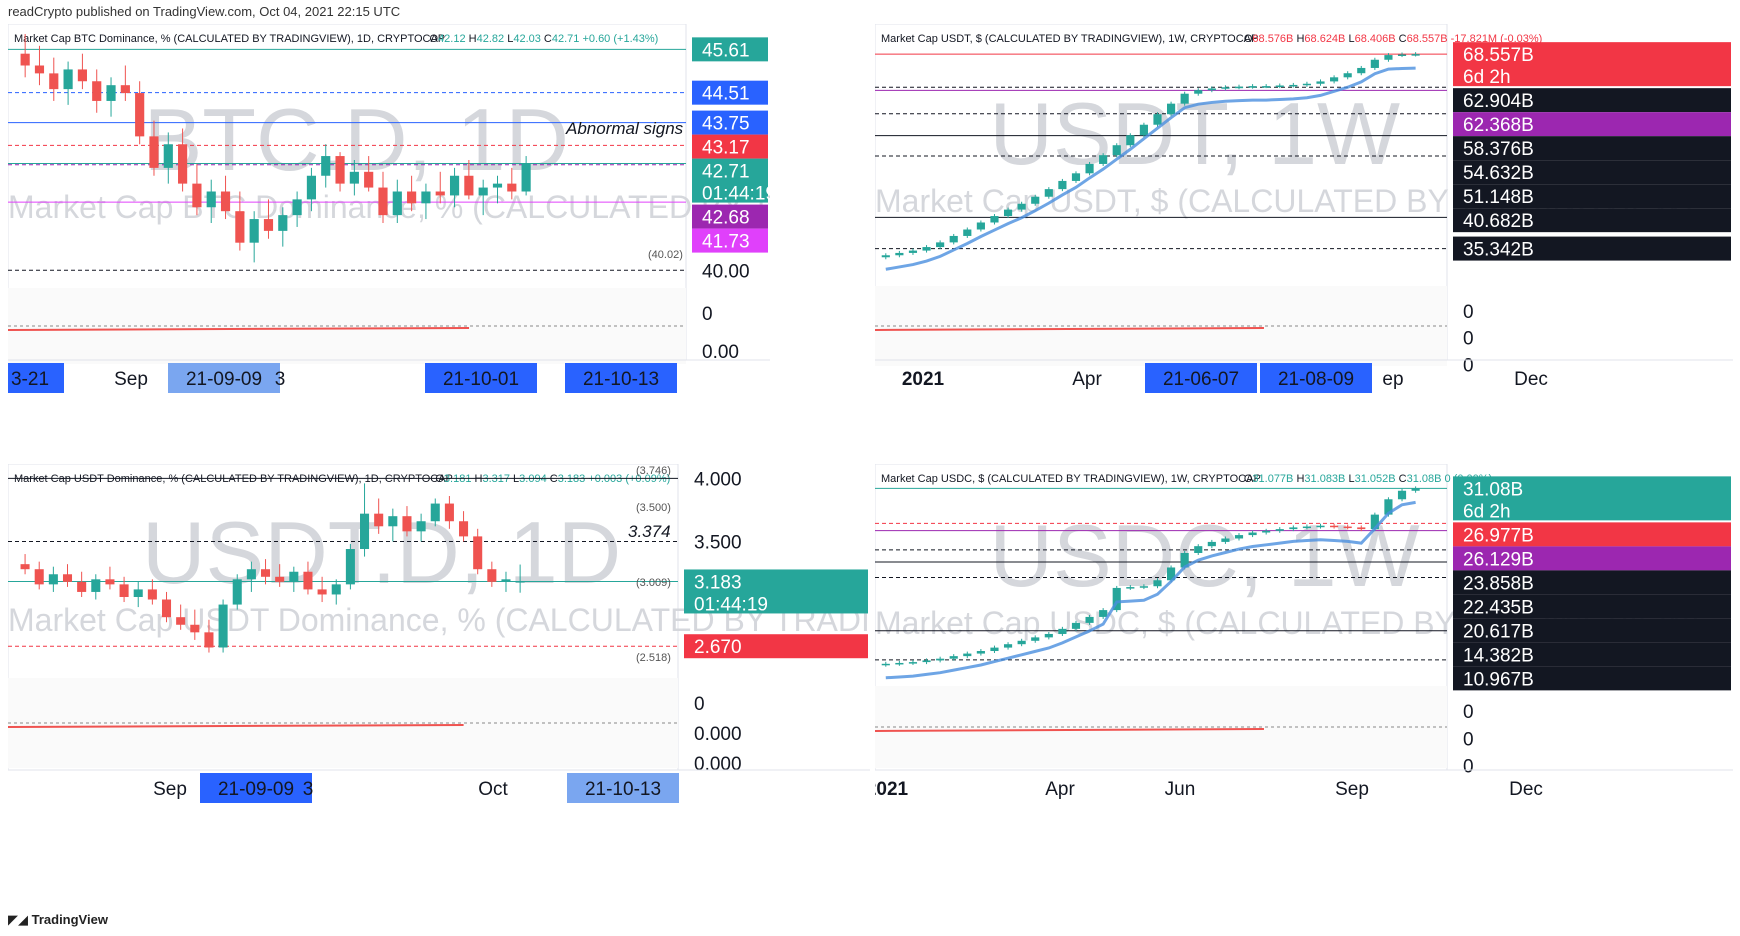  Describe the element at coordinates (653, 583) in the screenshot. I see `annotation: (3.009)` at that location.